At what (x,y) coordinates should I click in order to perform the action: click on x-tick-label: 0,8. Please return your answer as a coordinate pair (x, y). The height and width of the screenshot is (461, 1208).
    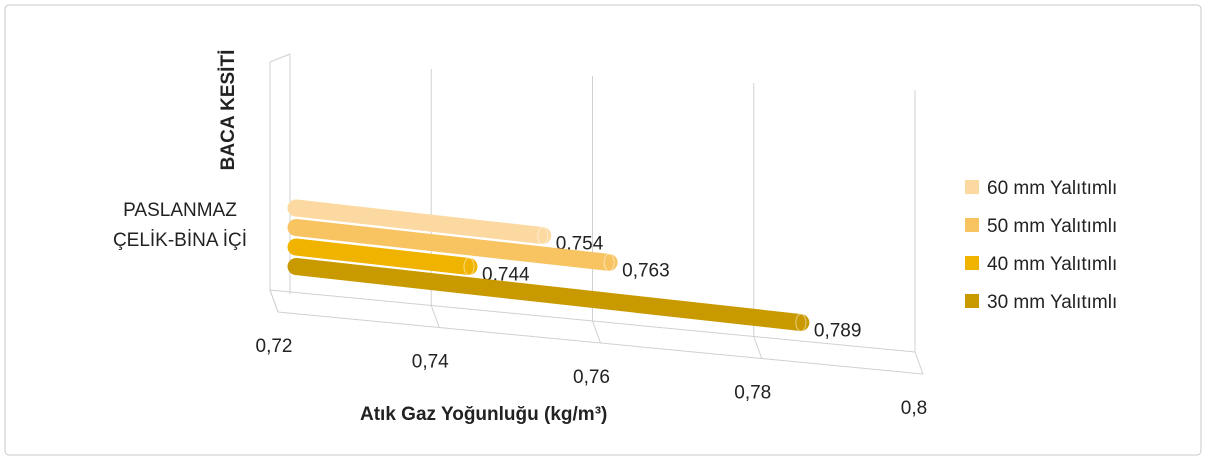
    Looking at the image, I should click on (914, 408).